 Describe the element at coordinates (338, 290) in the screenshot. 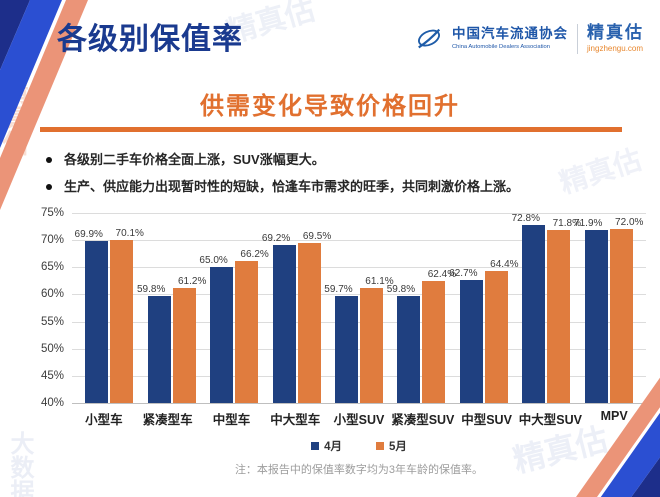

I see `bar-value-label: 59.7%` at that location.